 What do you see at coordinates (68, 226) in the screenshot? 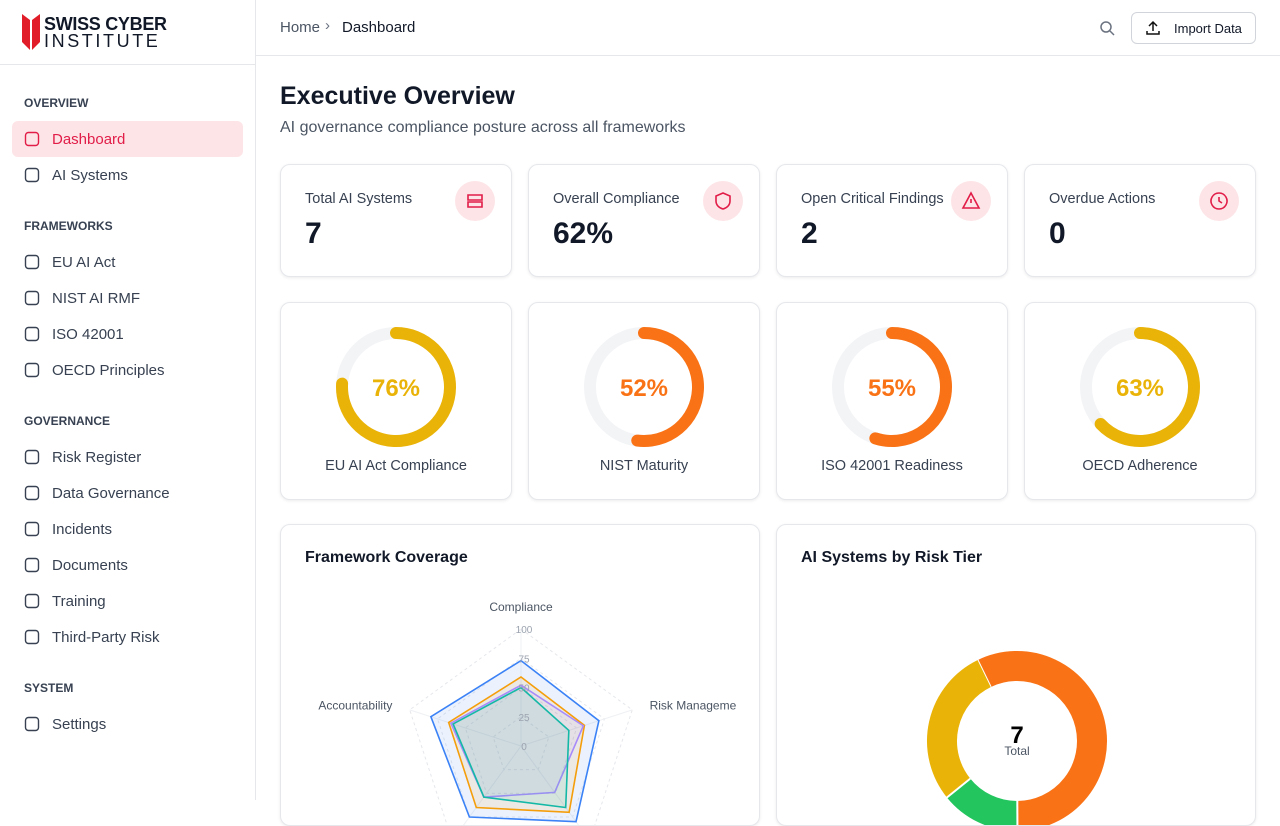
I see `nav-heading: FRAMEWORKS` at bounding box center [68, 226].